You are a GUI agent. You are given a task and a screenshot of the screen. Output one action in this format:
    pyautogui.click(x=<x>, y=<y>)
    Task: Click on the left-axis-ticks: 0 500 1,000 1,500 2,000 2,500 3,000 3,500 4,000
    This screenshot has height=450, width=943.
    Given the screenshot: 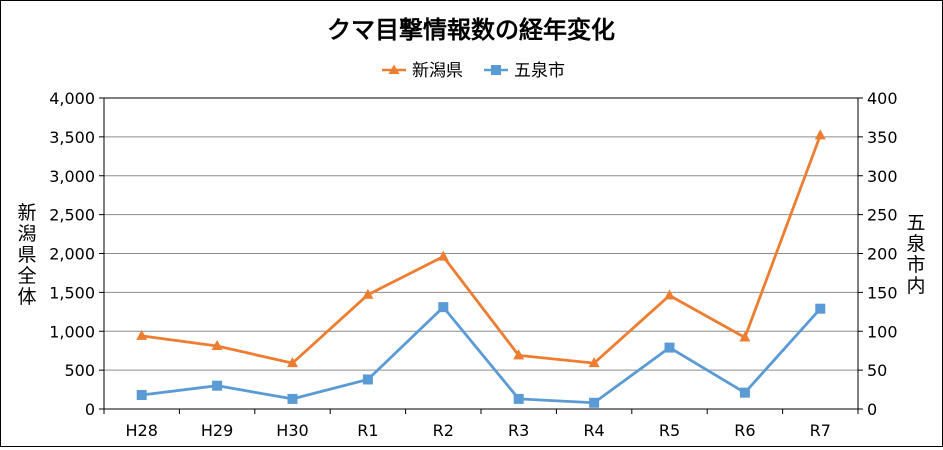 What is the action you would take?
    pyautogui.click(x=72, y=254)
    